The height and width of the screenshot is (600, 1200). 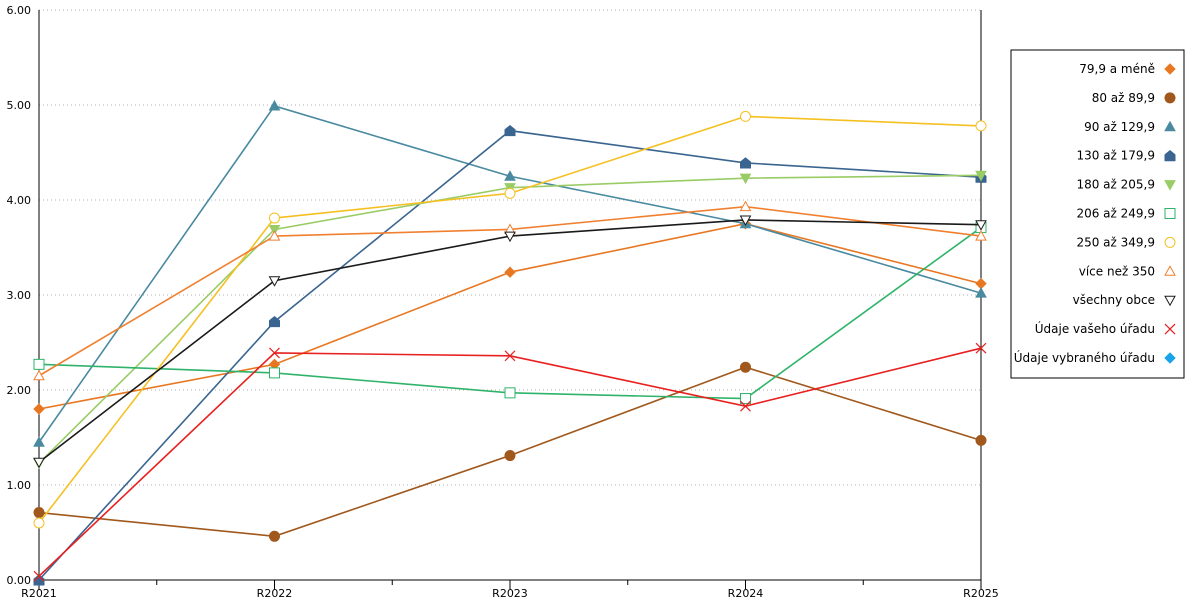 What do you see at coordinates (19, 105) in the screenshot?
I see `y-tick-label: 5.00` at bounding box center [19, 105].